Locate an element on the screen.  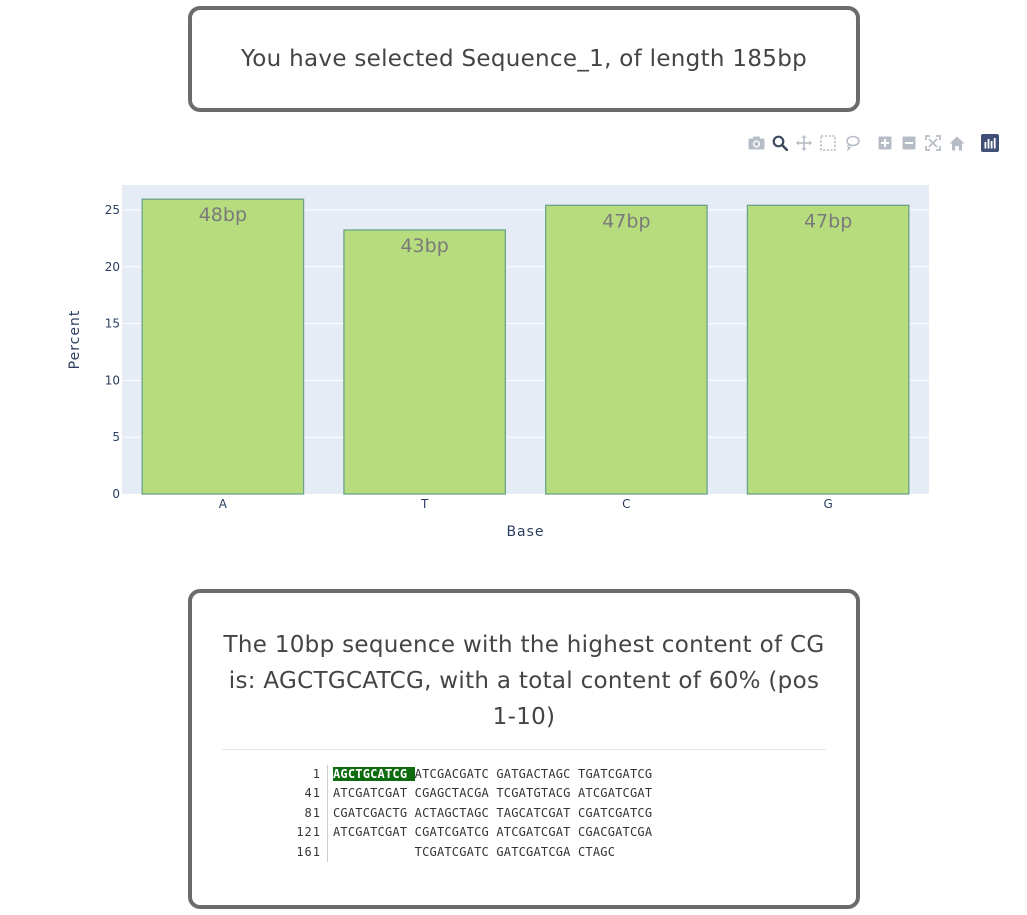
bar-T is located at coordinates (424, 362).